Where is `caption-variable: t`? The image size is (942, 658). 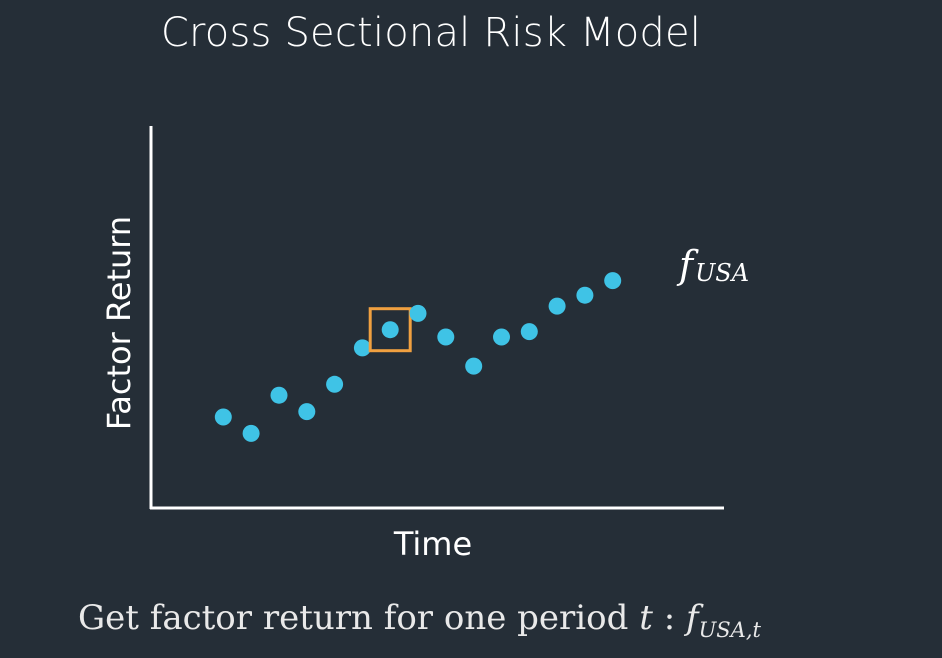
caption-variable: t is located at coordinates (646, 618).